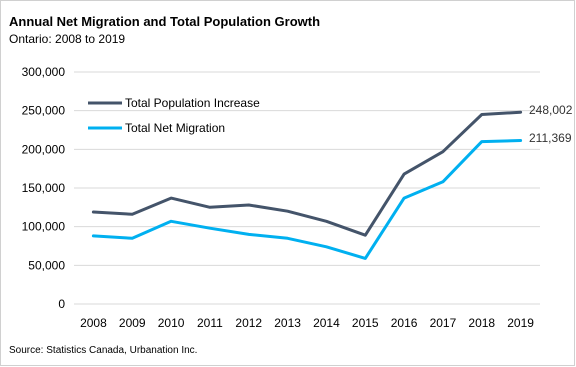 This screenshot has height=367, width=576. Describe the element at coordinates (248, 323) in the screenshot. I see `x-tick-label: 2012` at that location.